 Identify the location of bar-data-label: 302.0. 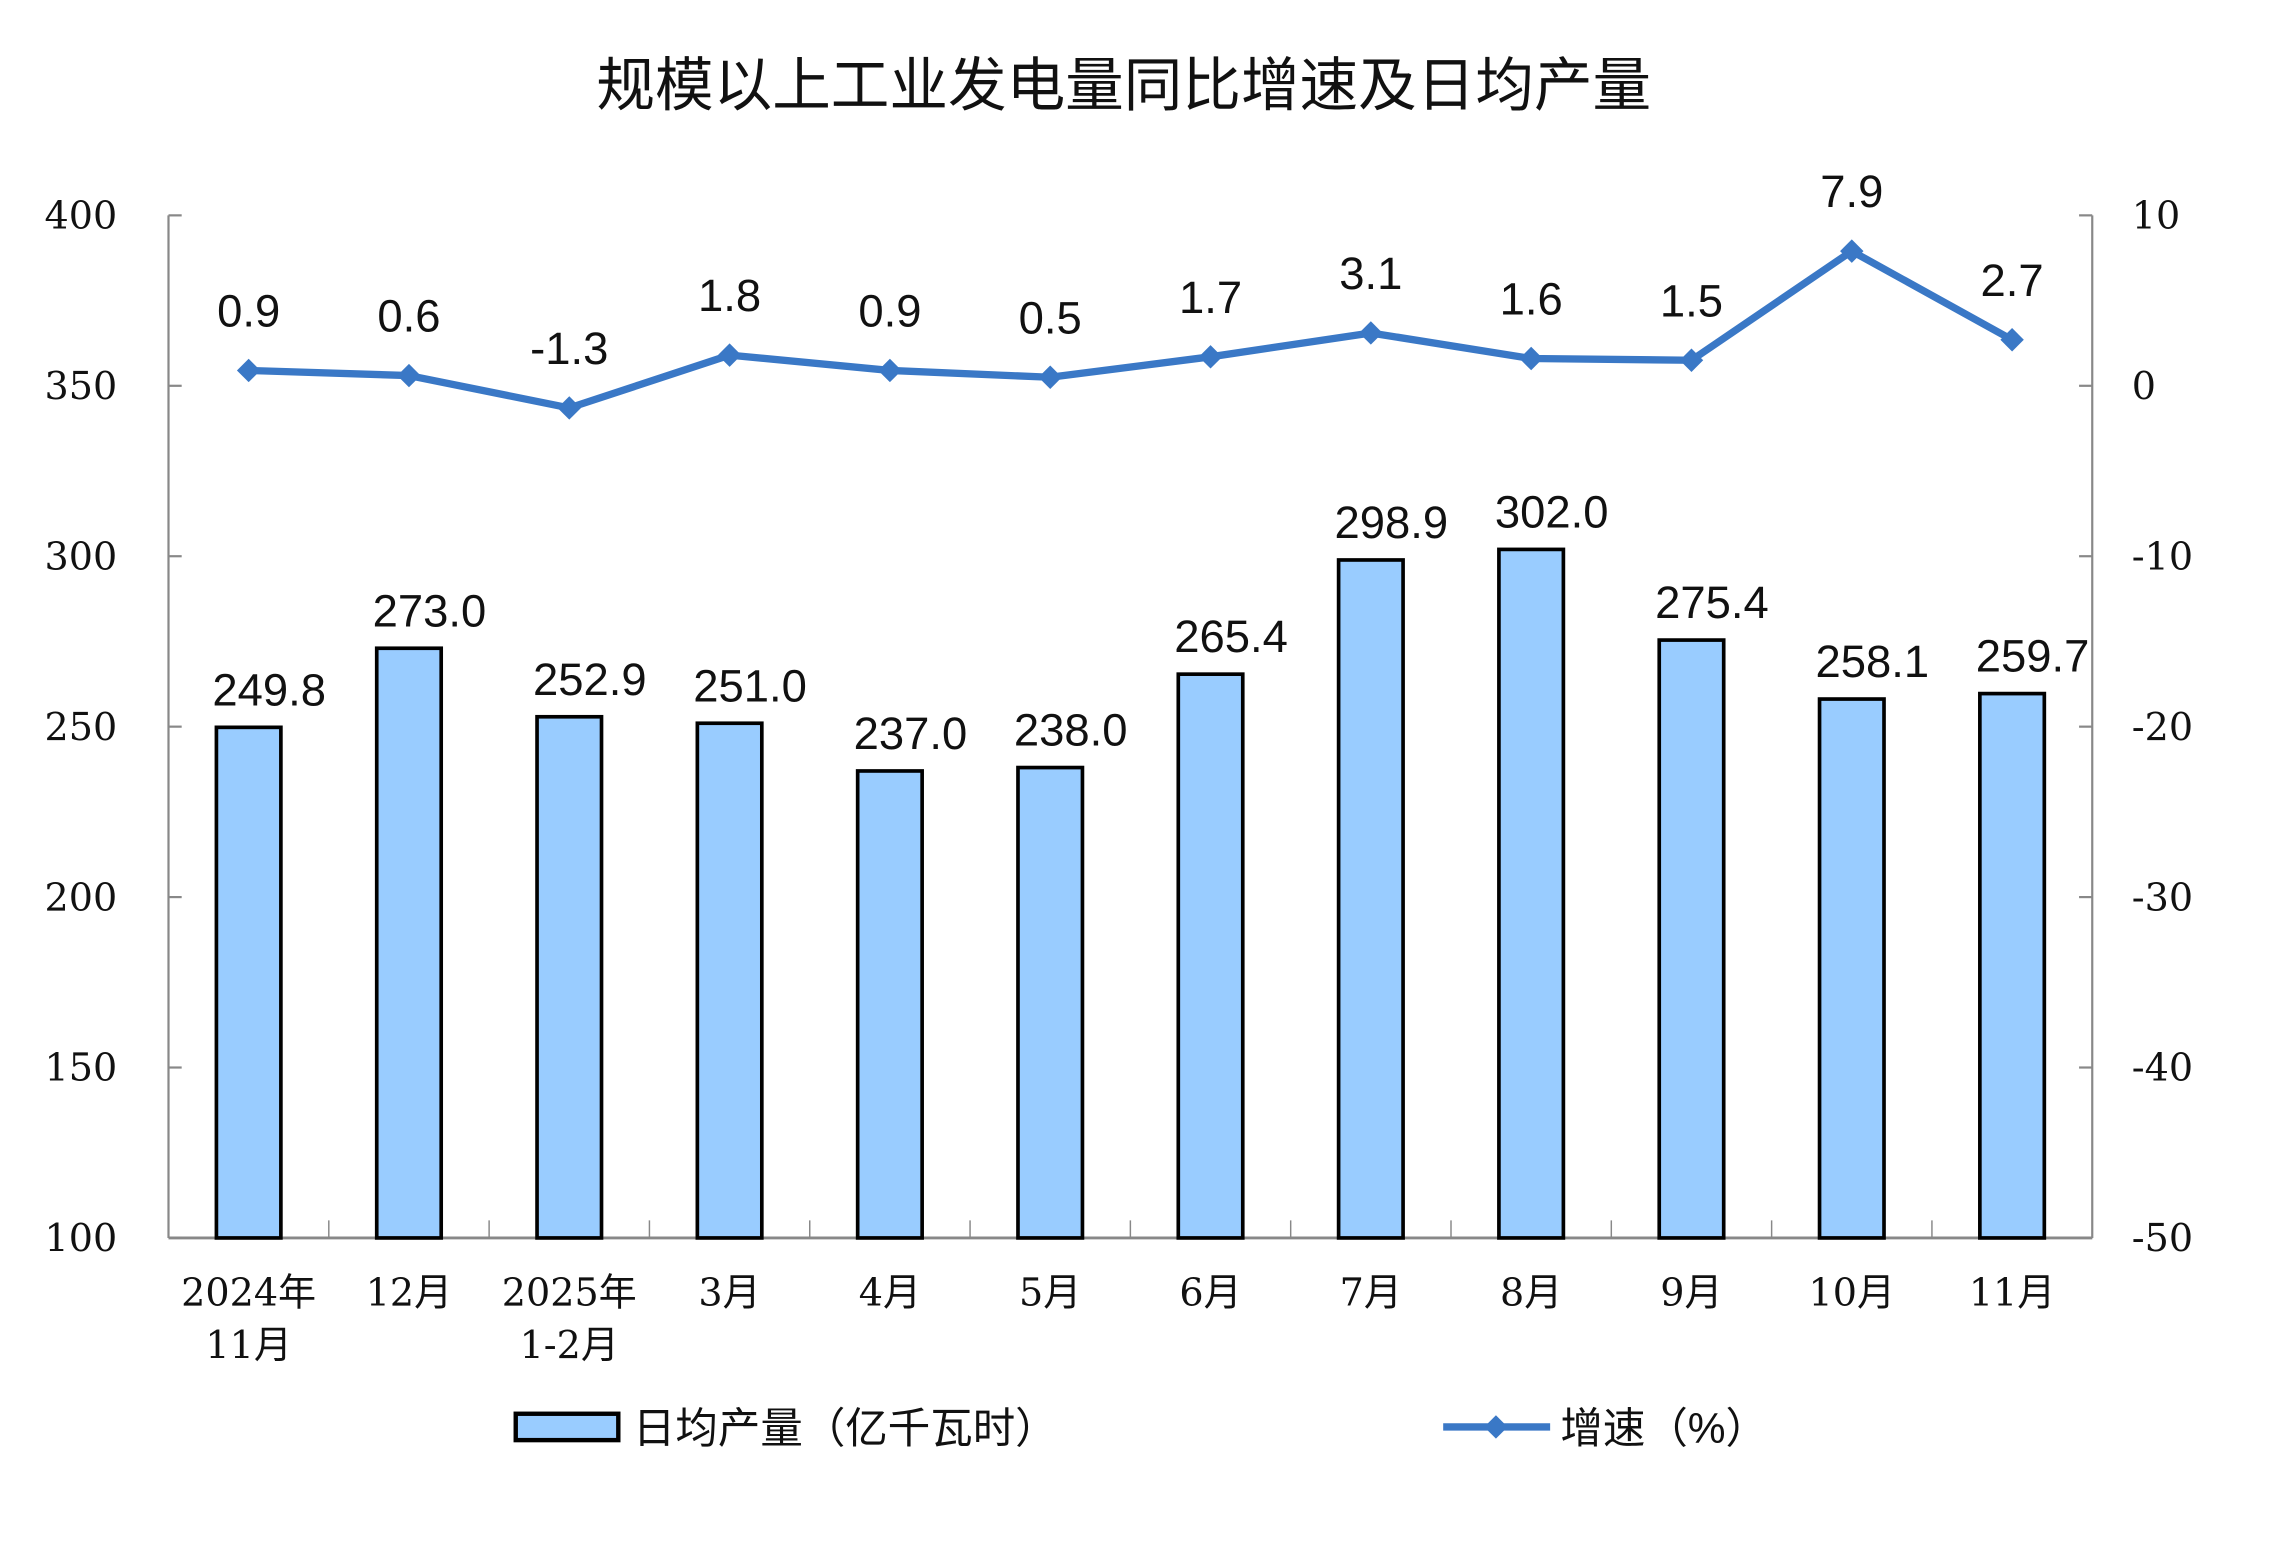
(1552, 511).